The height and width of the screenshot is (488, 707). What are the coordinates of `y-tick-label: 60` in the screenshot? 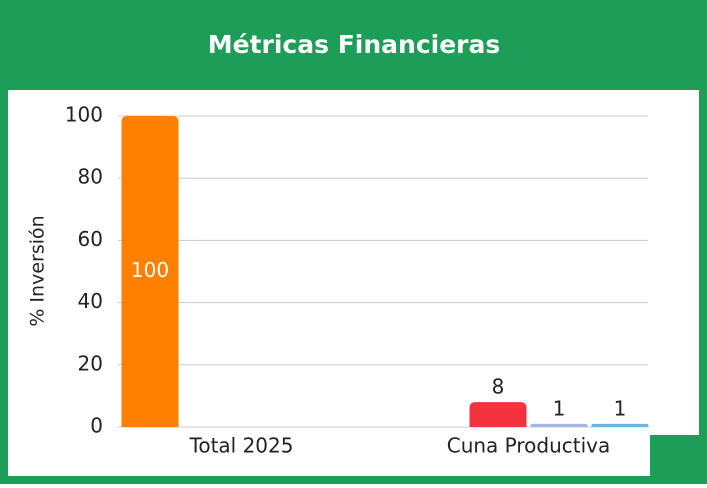 It's located at (90, 239).